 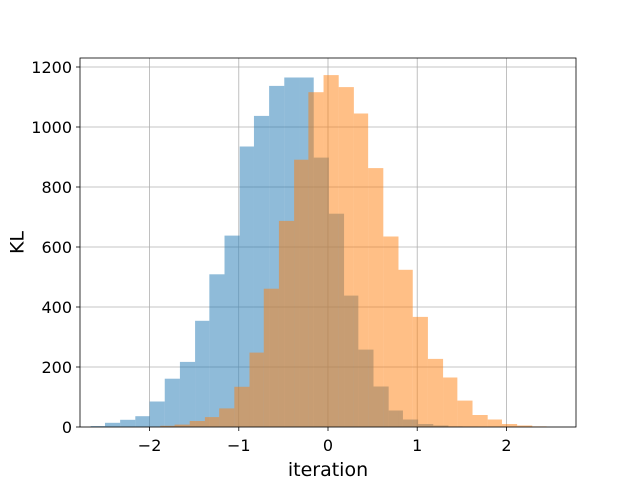 What do you see at coordinates (51, 67) in the screenshot?
I see `y-tick-label-6: 1200` at bounding box center [51, 67].